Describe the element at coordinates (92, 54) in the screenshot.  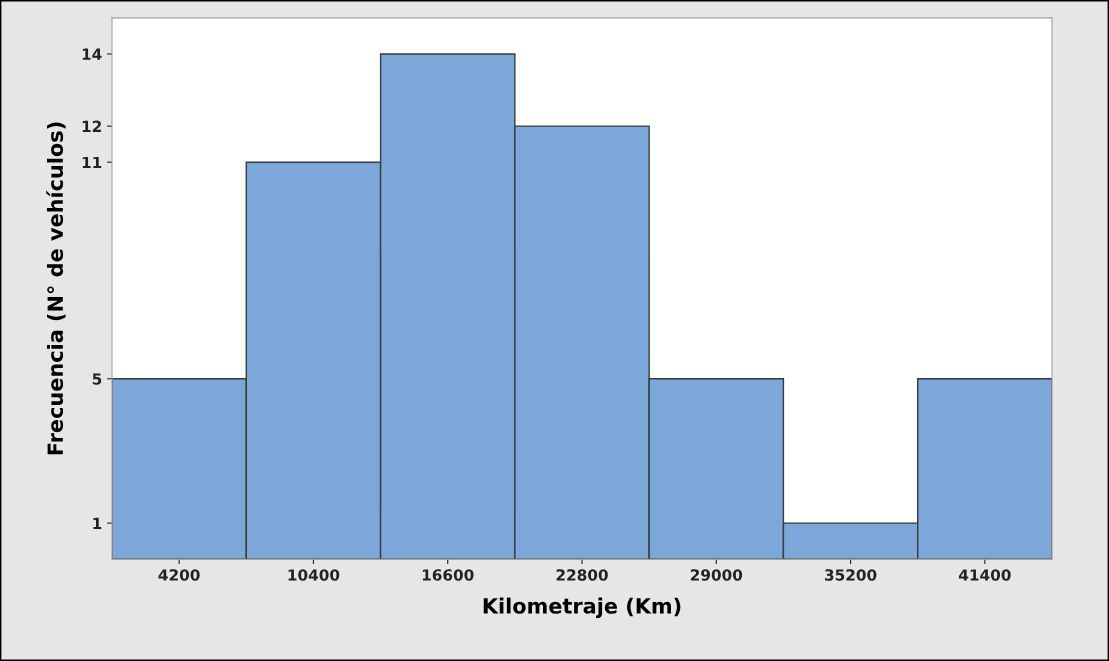
I see `y-tick-label: 14` at that location.